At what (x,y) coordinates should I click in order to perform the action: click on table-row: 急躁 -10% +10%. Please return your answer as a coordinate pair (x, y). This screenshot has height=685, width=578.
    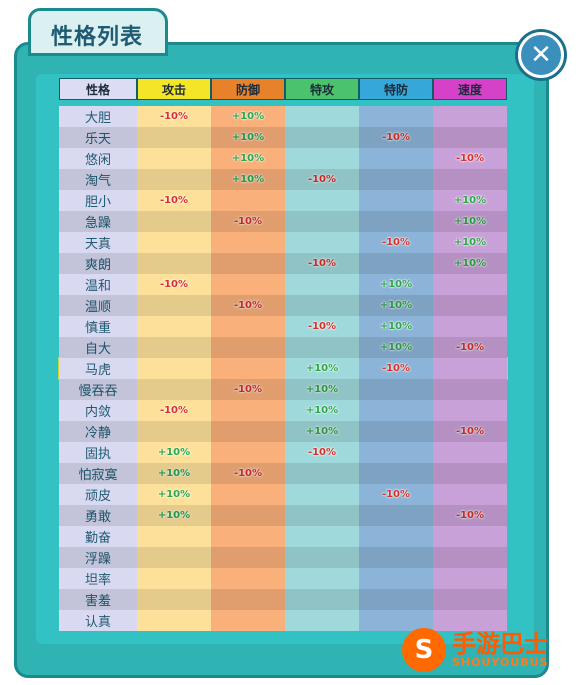
    Looking at the image, I should click on (283, 221).